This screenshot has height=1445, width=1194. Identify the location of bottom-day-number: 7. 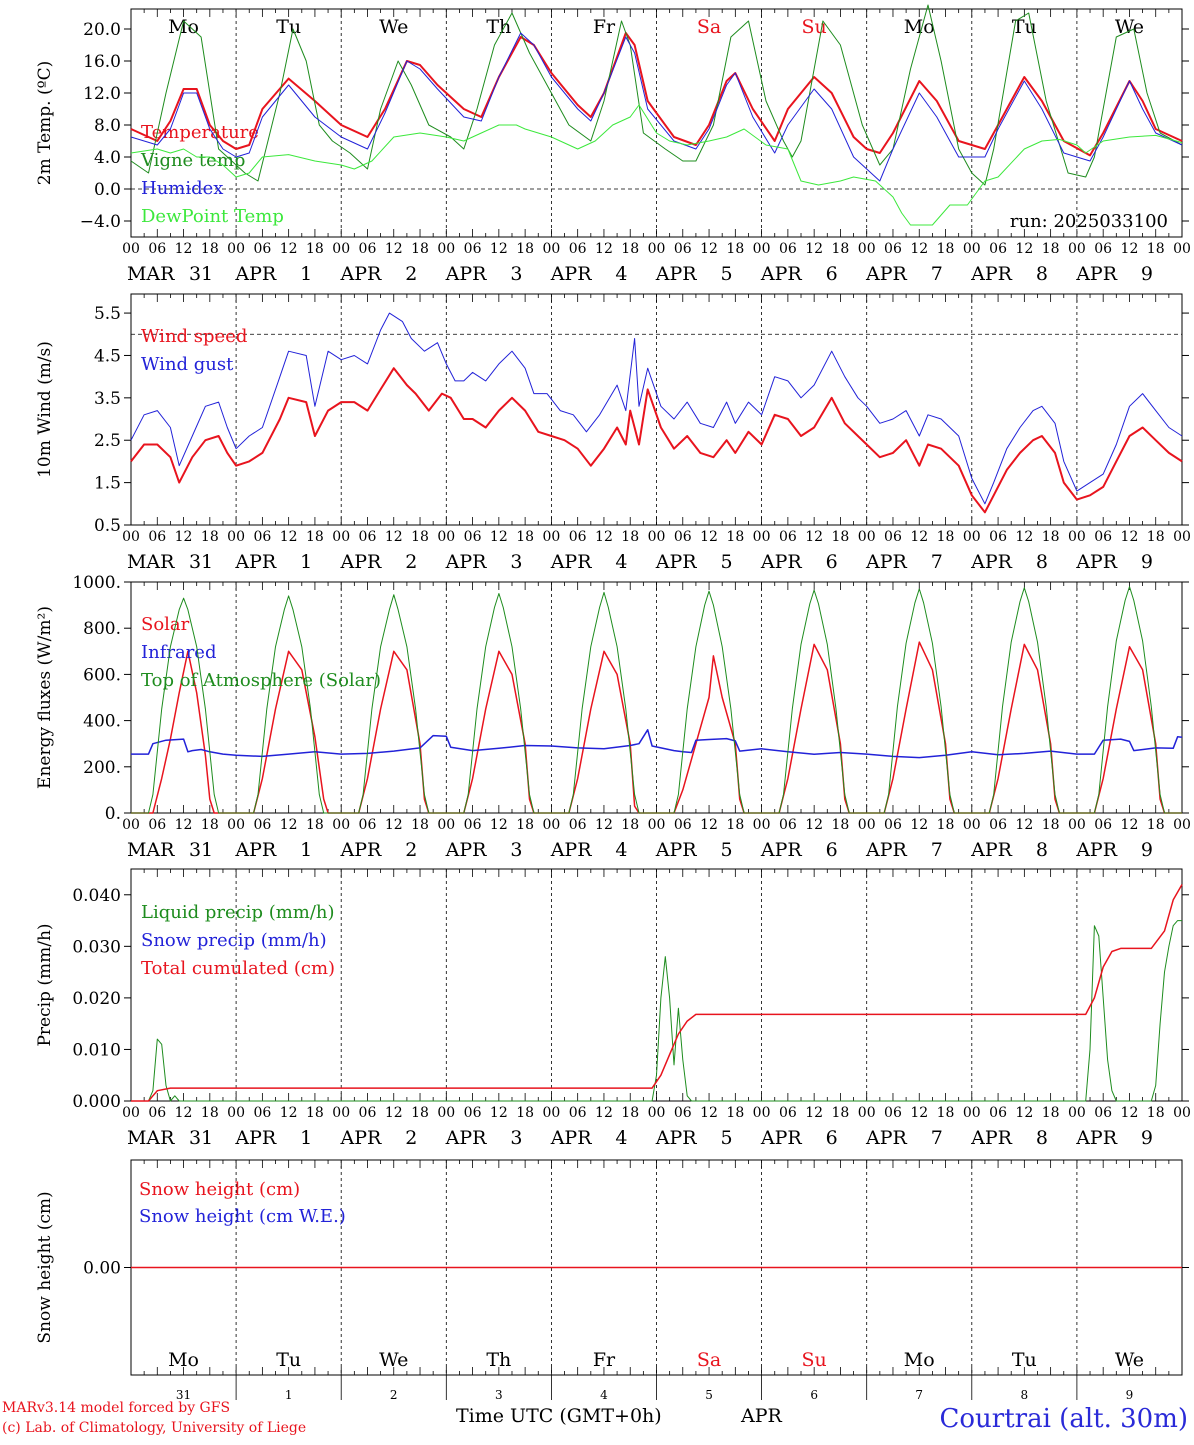
(919, 1395).